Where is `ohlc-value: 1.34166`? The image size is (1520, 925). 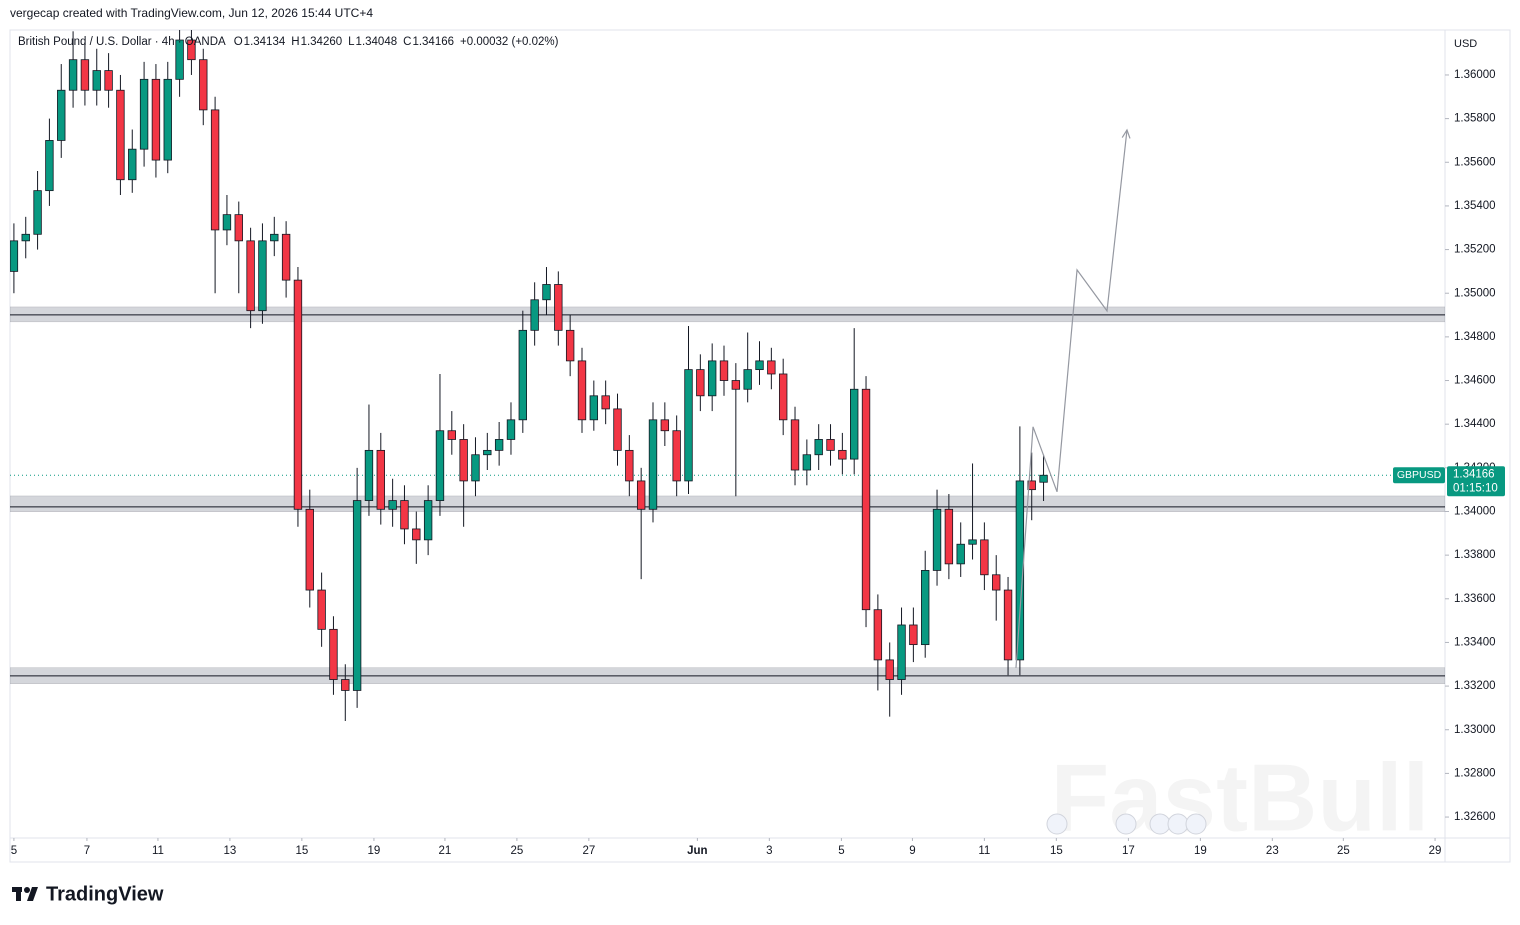
ohlc-value: 1.34166 is located at coordinates (433, 42).